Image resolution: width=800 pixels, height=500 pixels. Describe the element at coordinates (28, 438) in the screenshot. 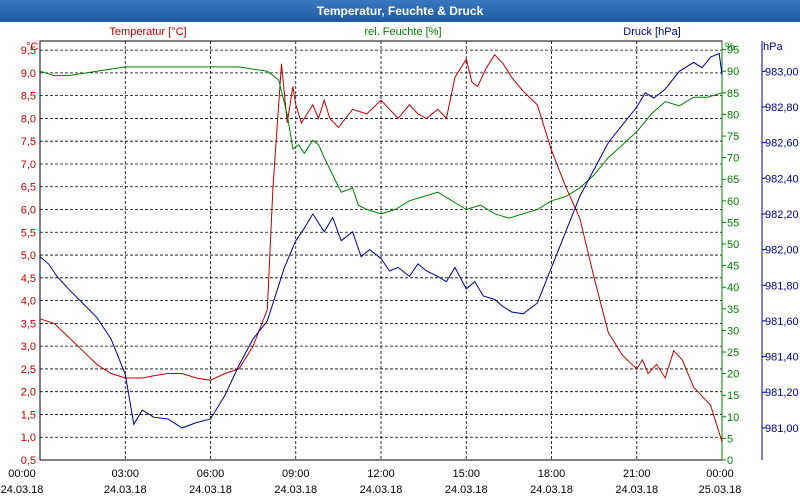

I see `temperature-tick-label: 1,0` at that location.